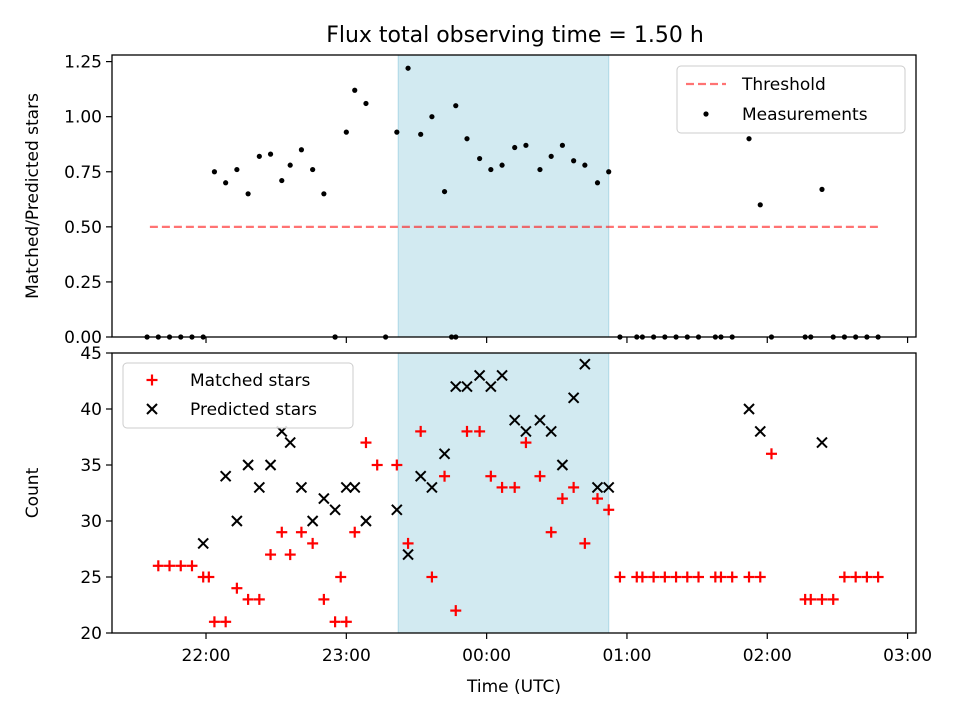 The width and height of the screenshot is (960, 724). Describe the element at coordinates (91, 578) in the screenshot. I see `y-tick-label: 25` at that location.